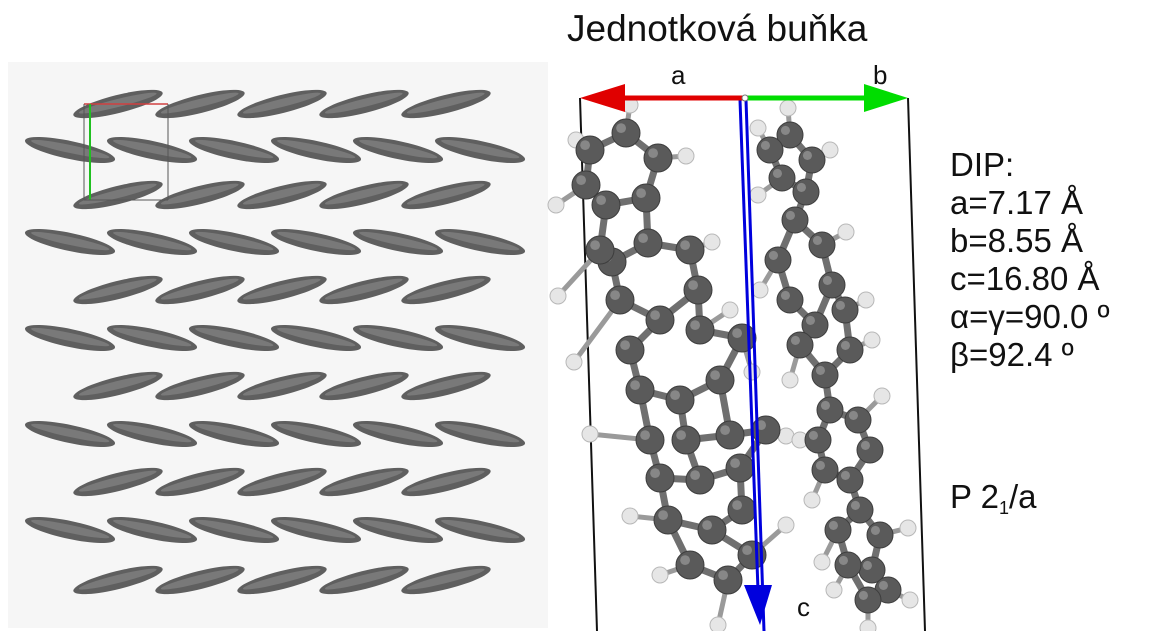  I want to click on space-group-subscript: 1, so click(1003, 508).